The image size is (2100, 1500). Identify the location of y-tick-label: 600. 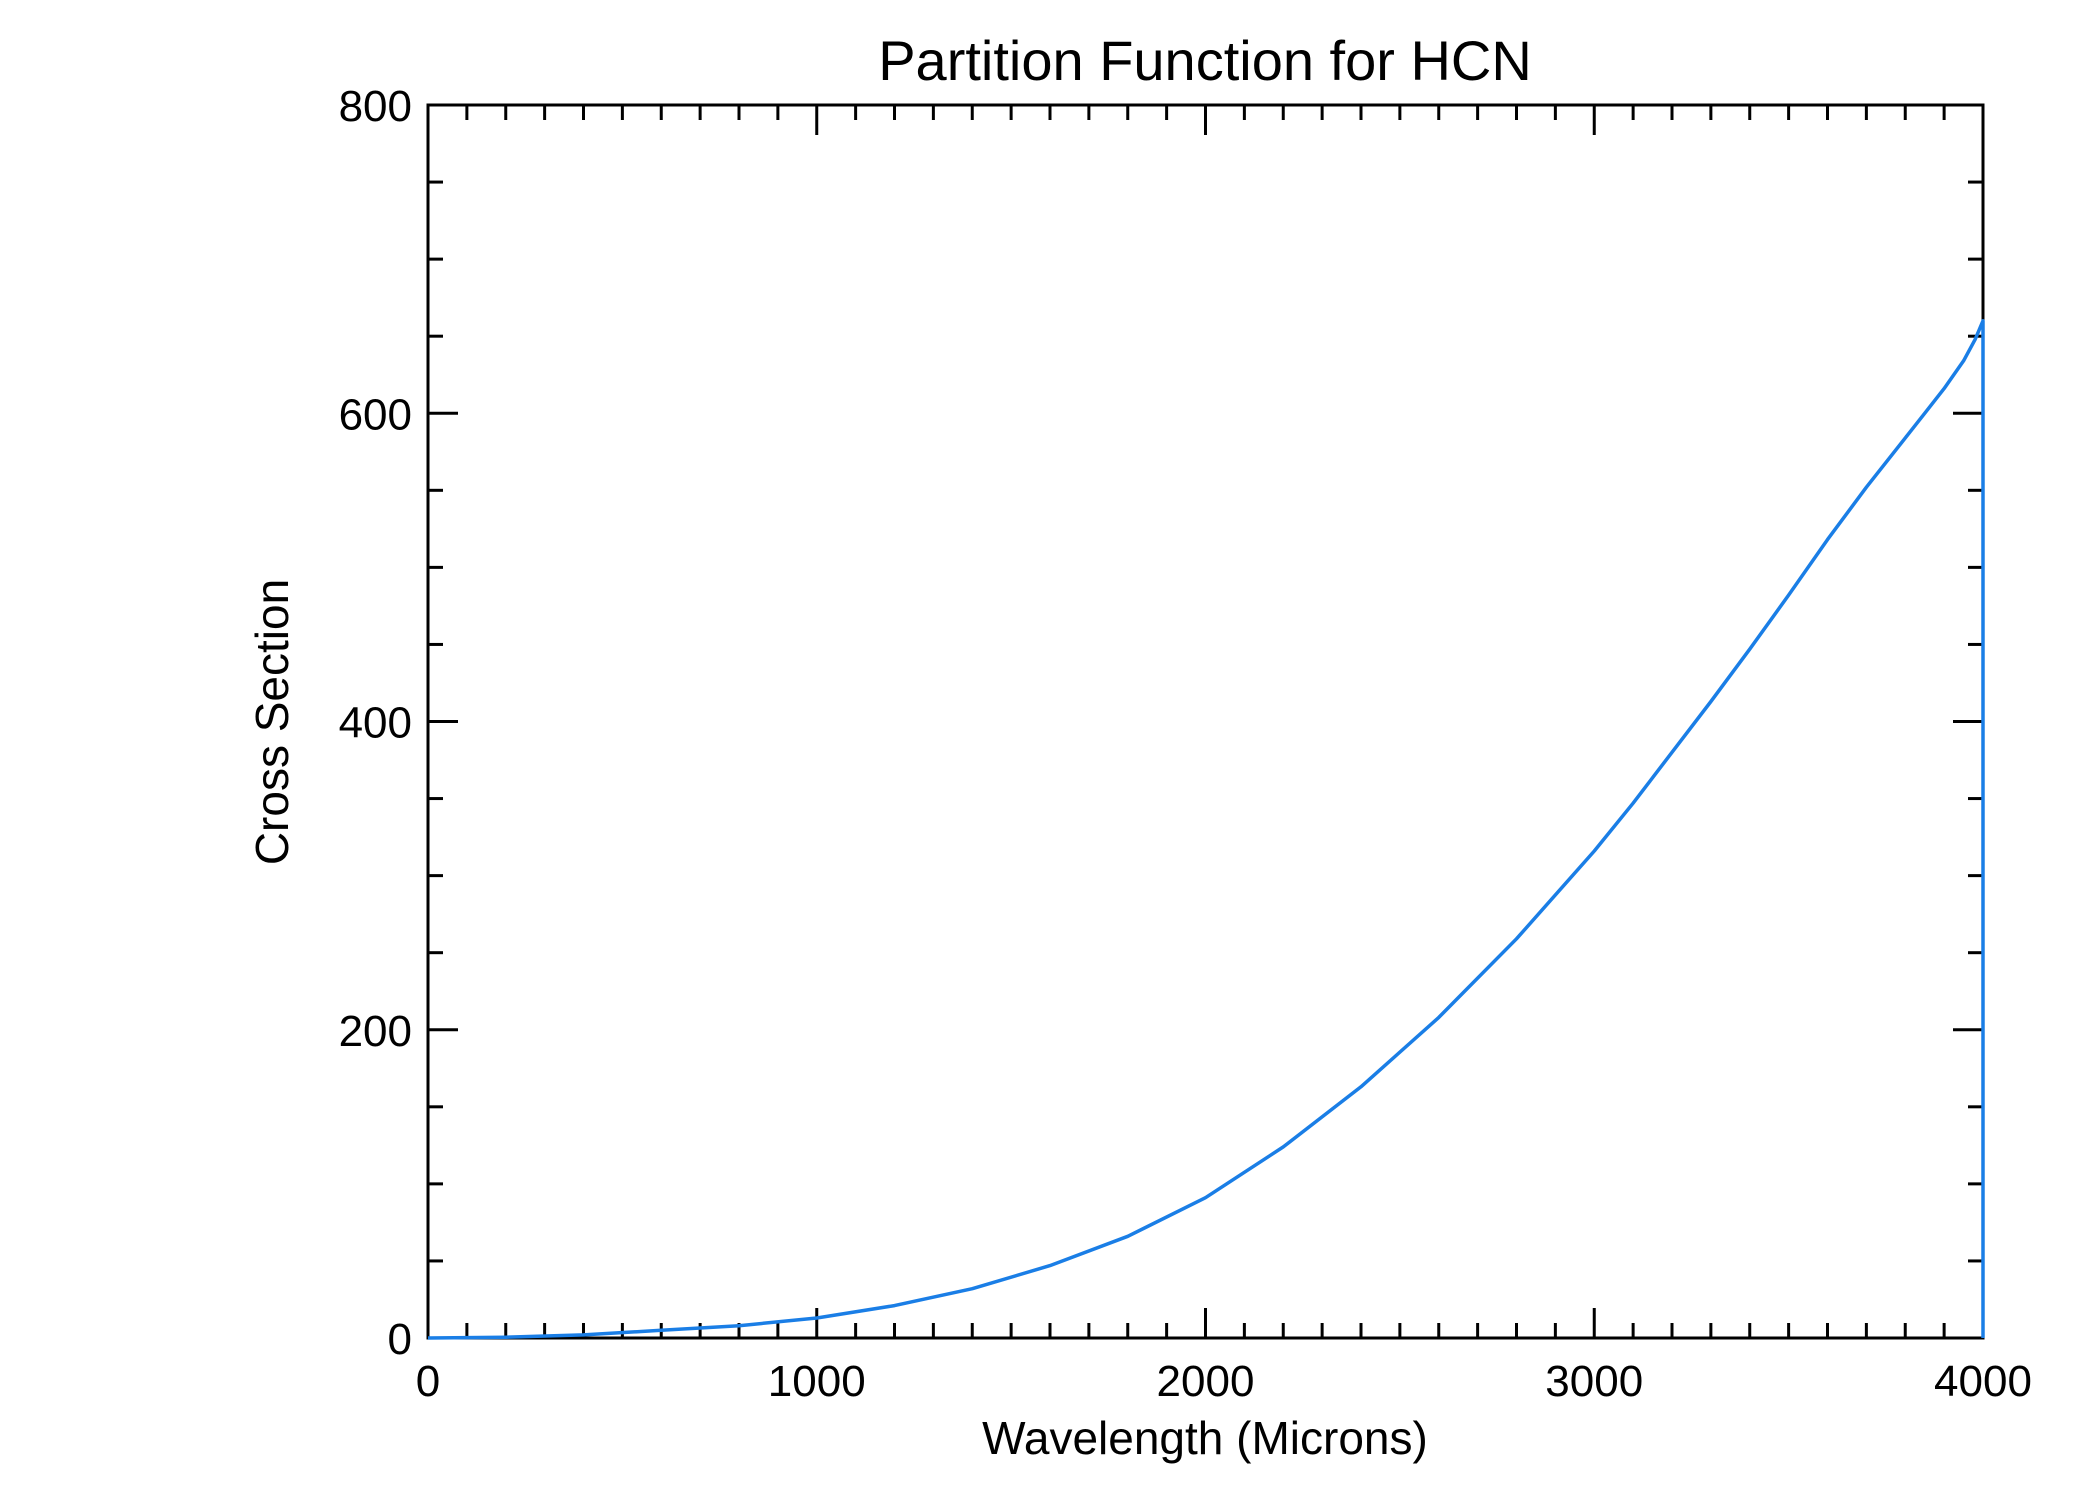
(375, 414).